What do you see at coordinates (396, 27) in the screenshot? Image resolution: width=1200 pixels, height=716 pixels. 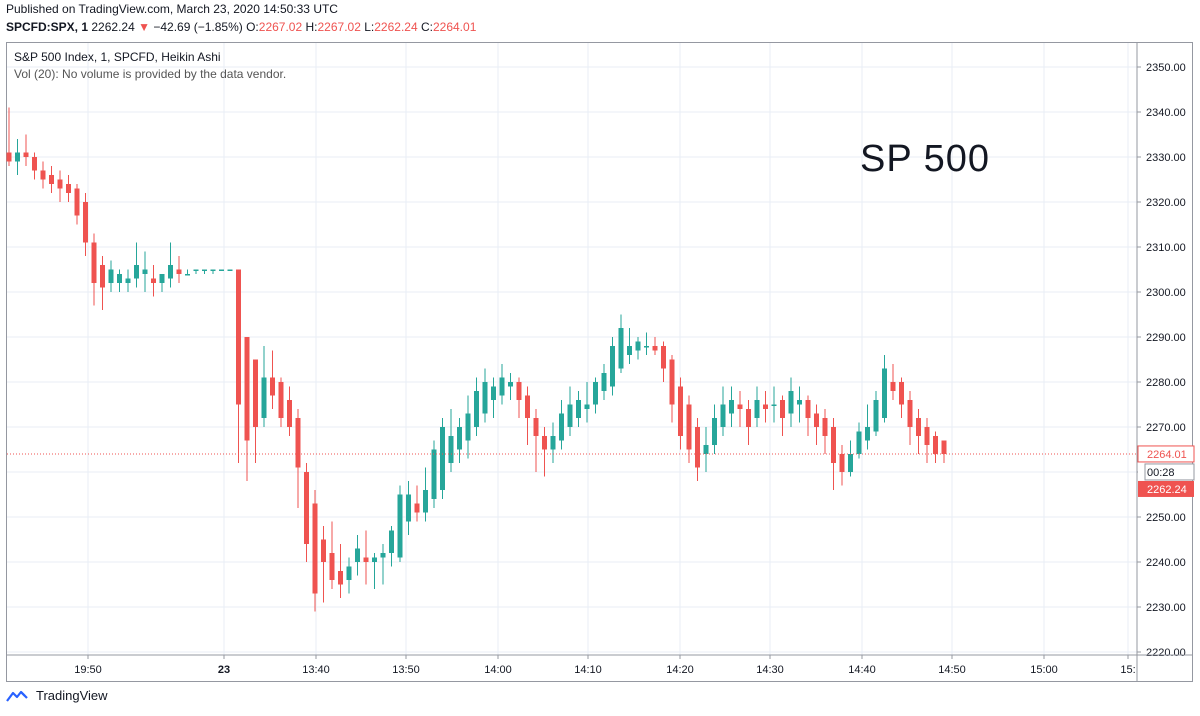 I see `low-value: 2262.24` at bounding box center [396, 27].